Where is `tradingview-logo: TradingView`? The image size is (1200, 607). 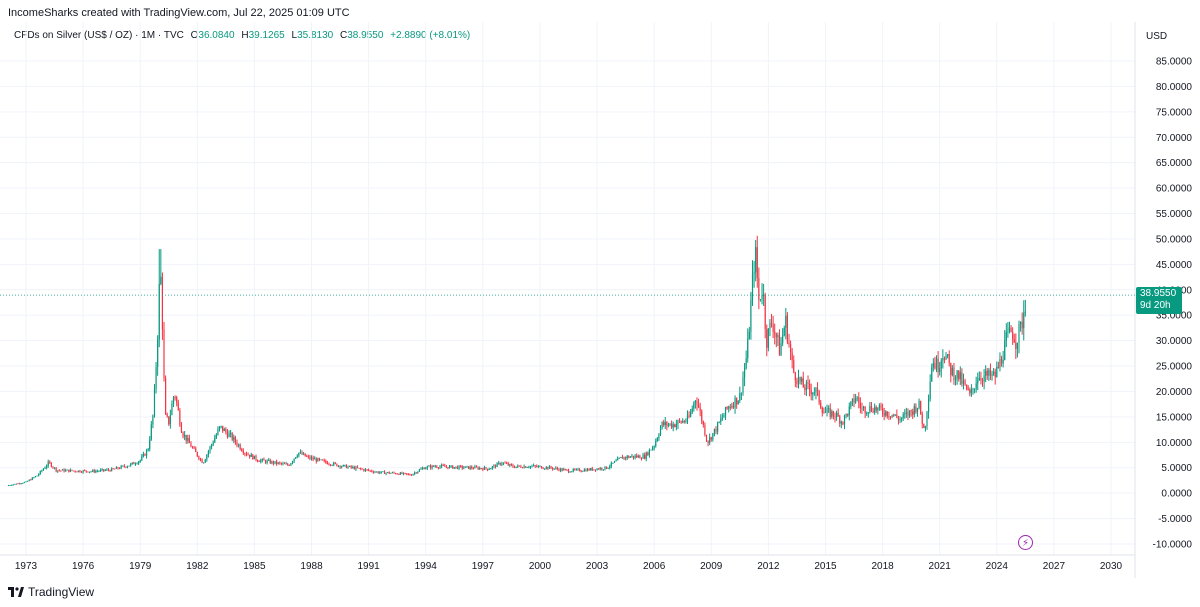
tradingview-logo: TradingView is located at coordinates (51, 592).